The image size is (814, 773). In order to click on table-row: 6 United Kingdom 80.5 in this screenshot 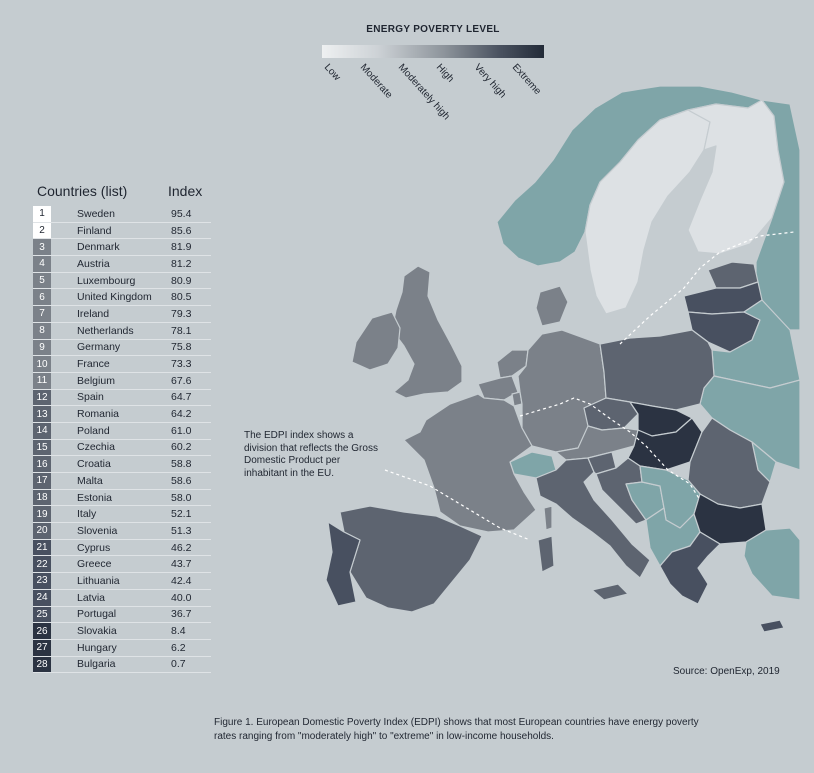, I will do `click(122, 297)`.